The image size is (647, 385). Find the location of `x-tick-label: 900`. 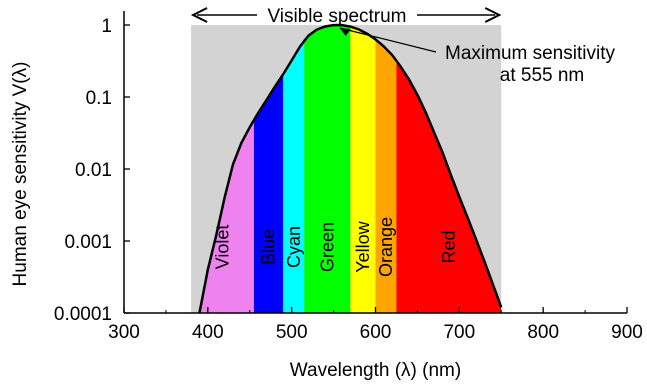

x-tick-label: 900 is located at coordinates (627, 332).